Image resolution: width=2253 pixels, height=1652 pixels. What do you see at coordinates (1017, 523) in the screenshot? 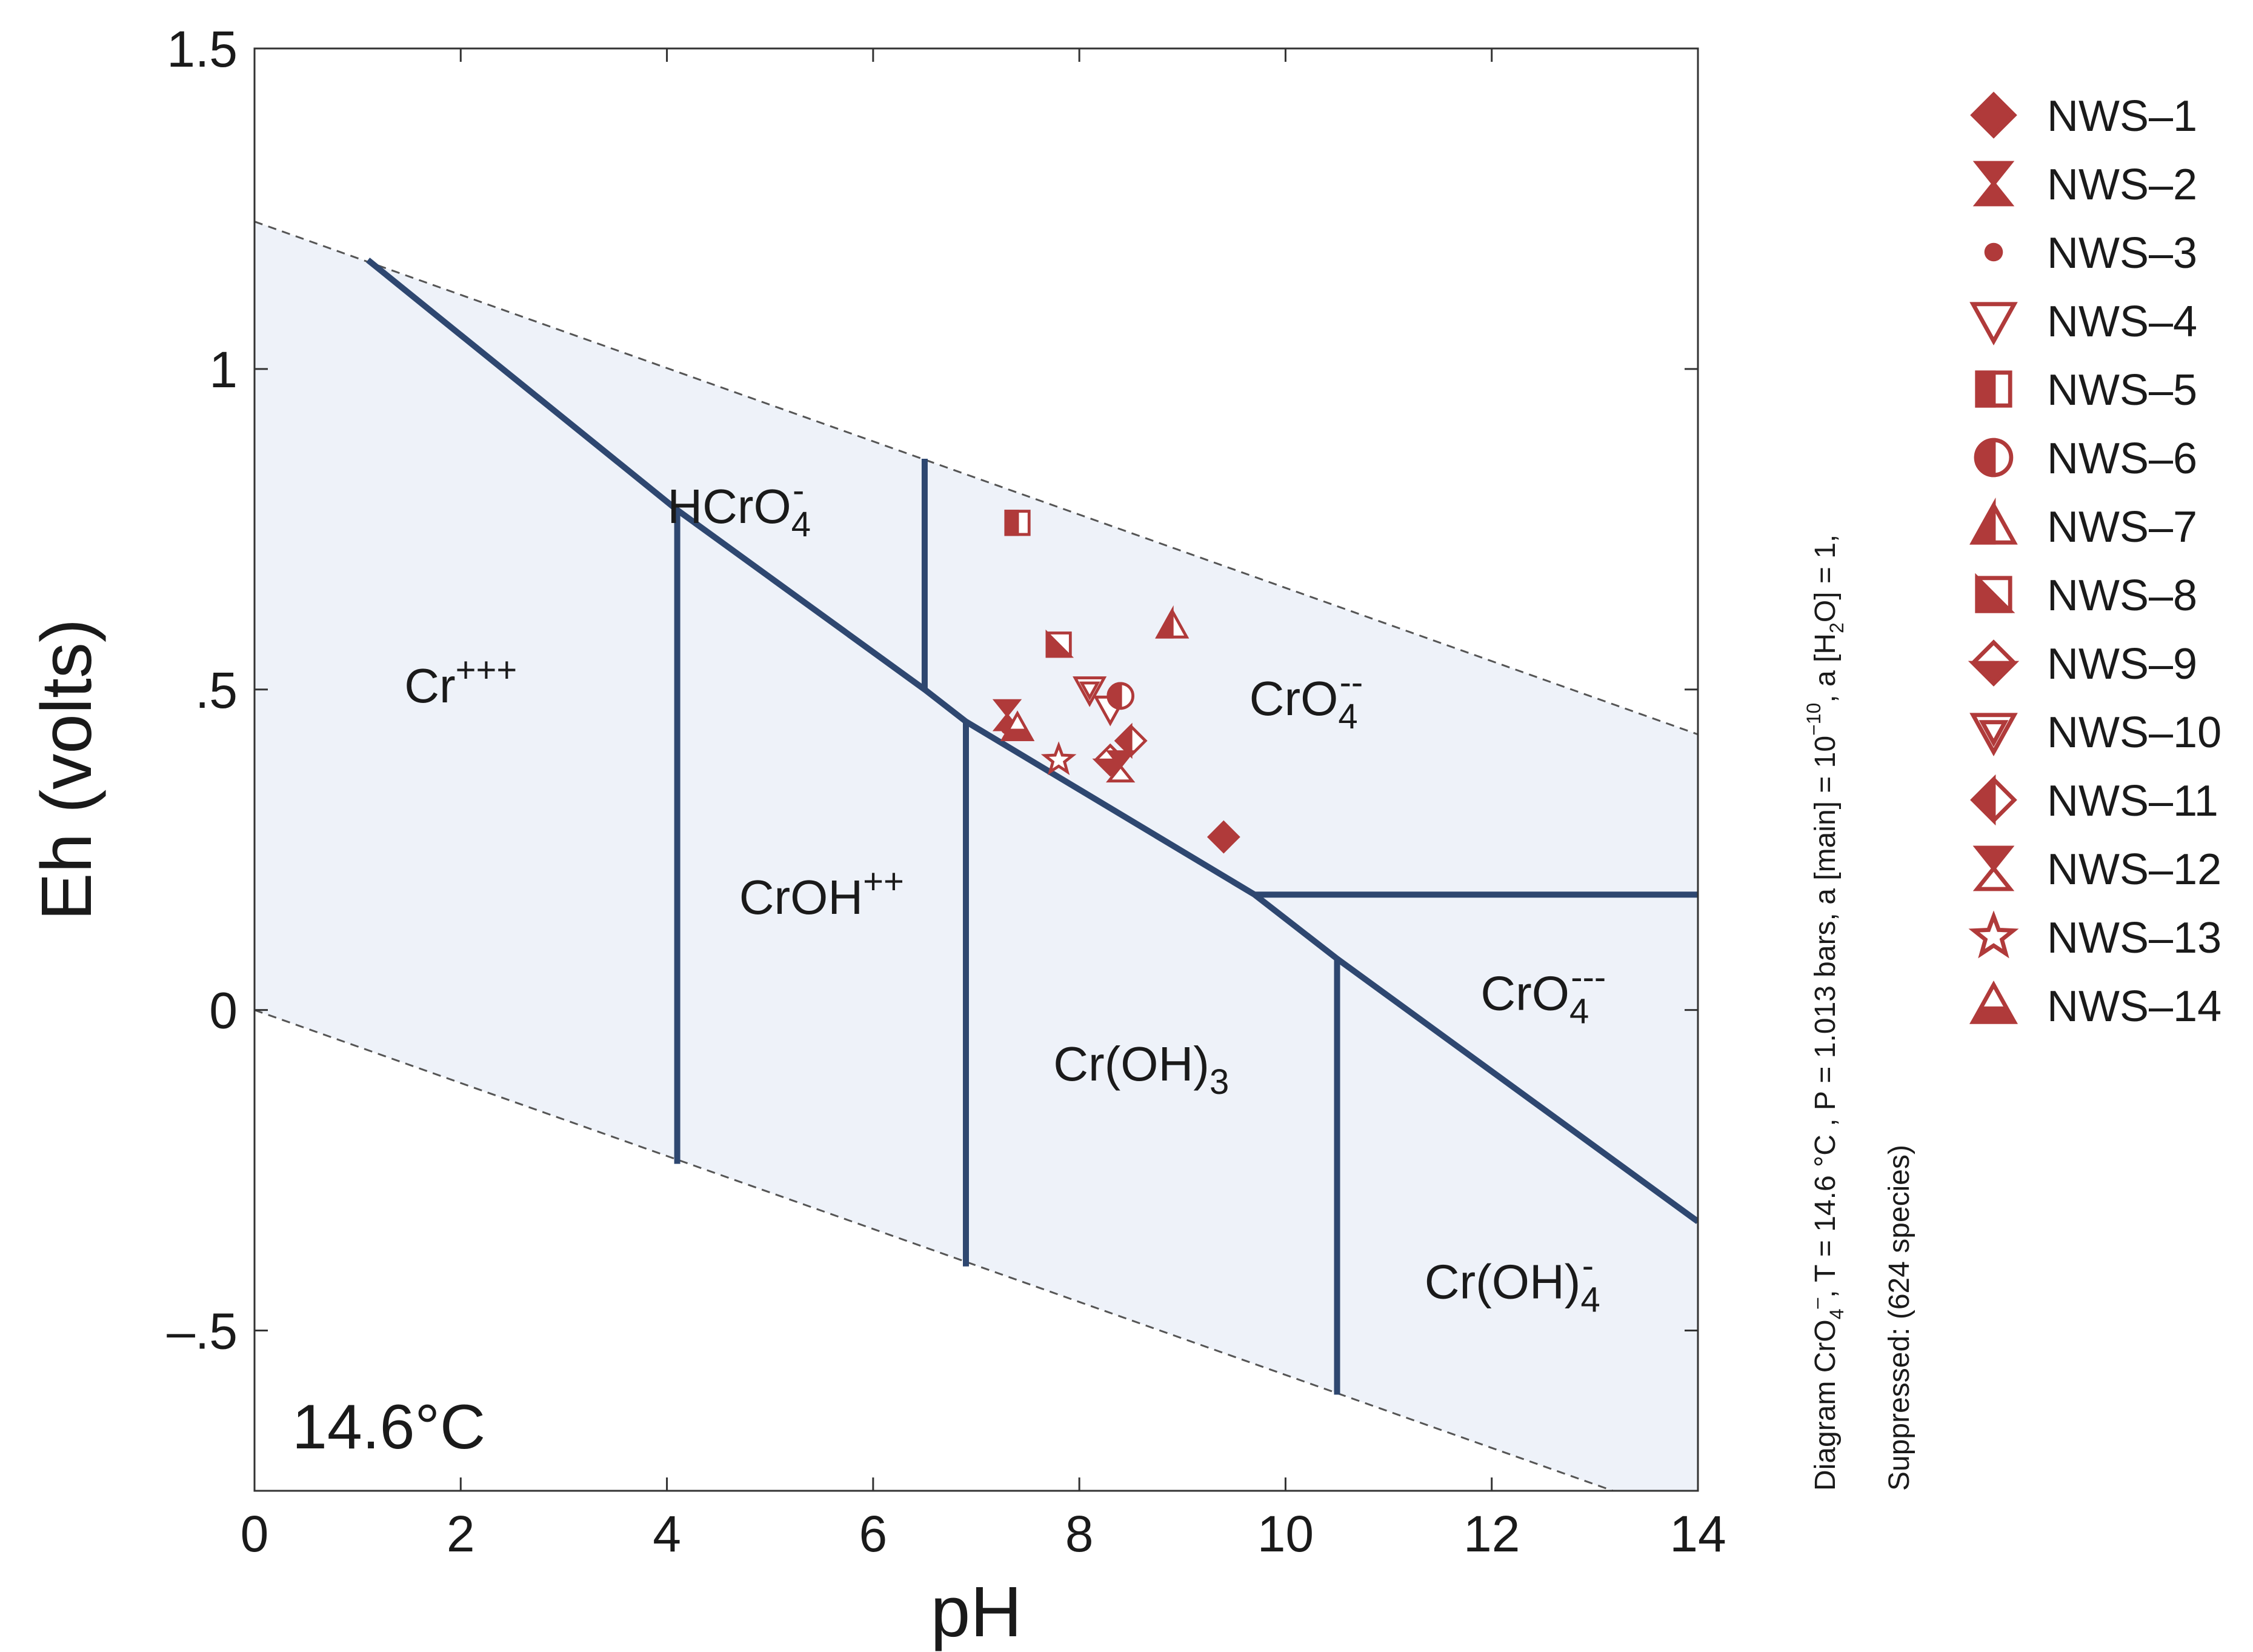
I see `data-point-square-half-left` at bounding box center [1017, 523].